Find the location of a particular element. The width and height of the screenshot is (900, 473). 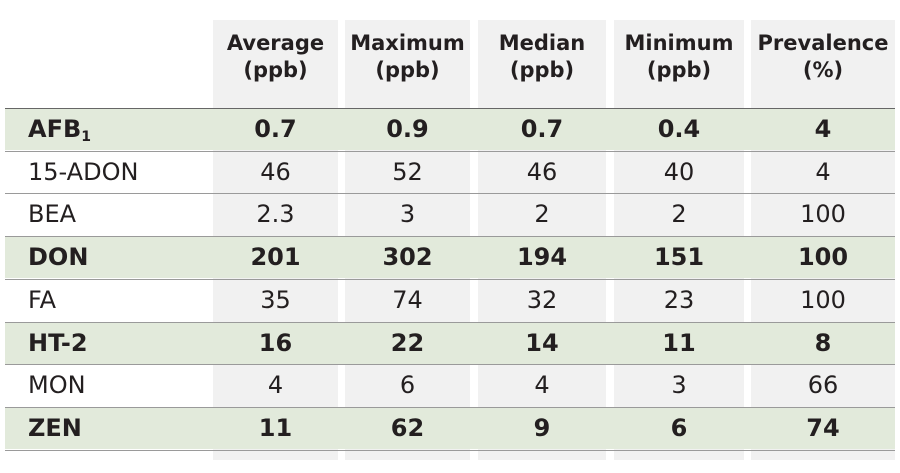

column-header: Maximum (ppb) is located at coordinates (407, 57).